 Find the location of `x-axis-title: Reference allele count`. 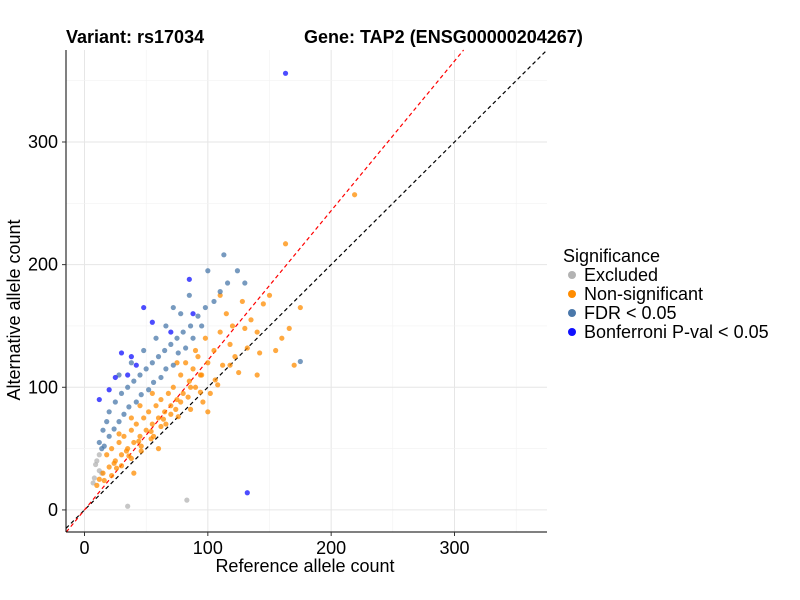

x-axis-title: Reference allele count is located at coordinates (304, 566).